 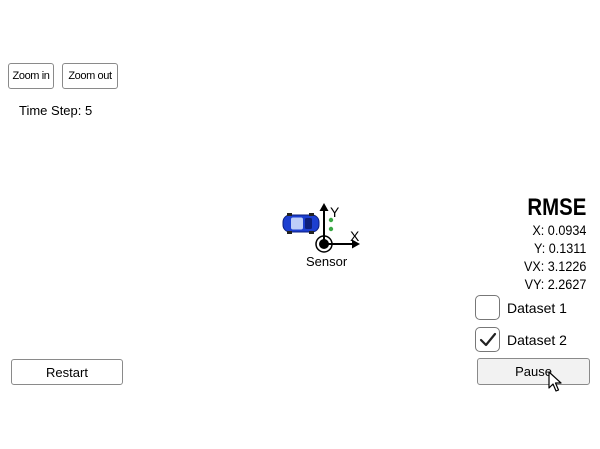 I want to click on checkmark-icon, so click(x=487, y=339).